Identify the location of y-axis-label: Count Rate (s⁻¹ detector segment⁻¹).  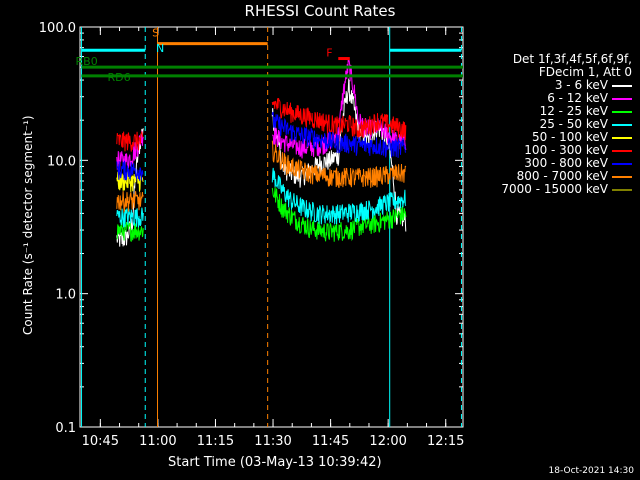
(28, 225).